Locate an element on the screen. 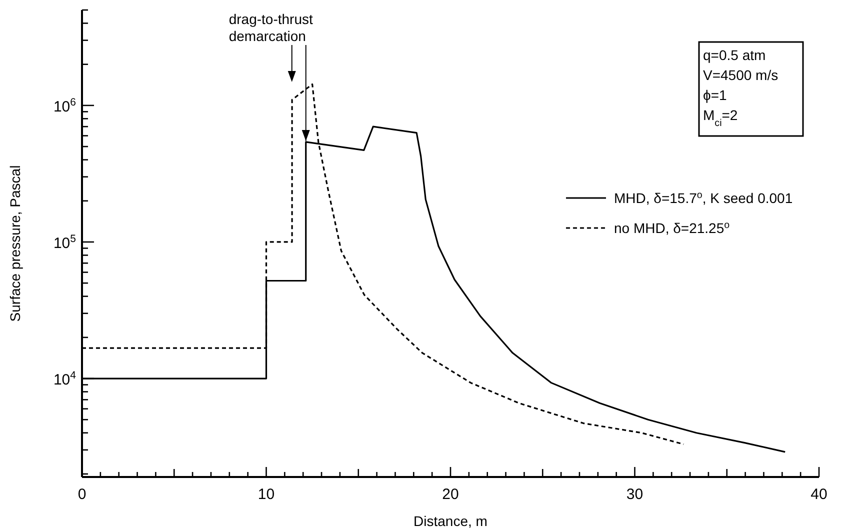 This screenshot has height=532, width=857. x-axis-title: Distance, m is located at coordinates (451, 521).